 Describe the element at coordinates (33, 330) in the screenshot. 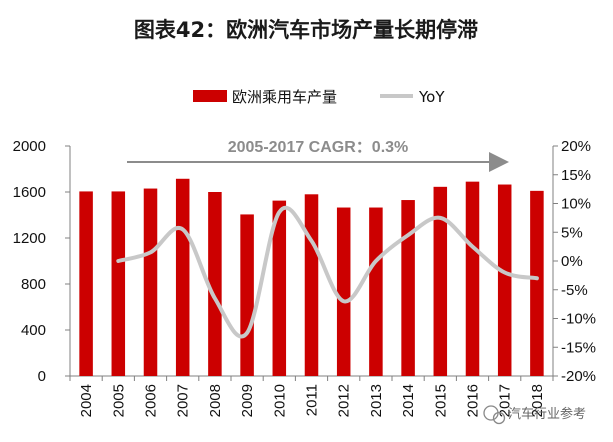

I see `left-tick-label: 400` at that location.